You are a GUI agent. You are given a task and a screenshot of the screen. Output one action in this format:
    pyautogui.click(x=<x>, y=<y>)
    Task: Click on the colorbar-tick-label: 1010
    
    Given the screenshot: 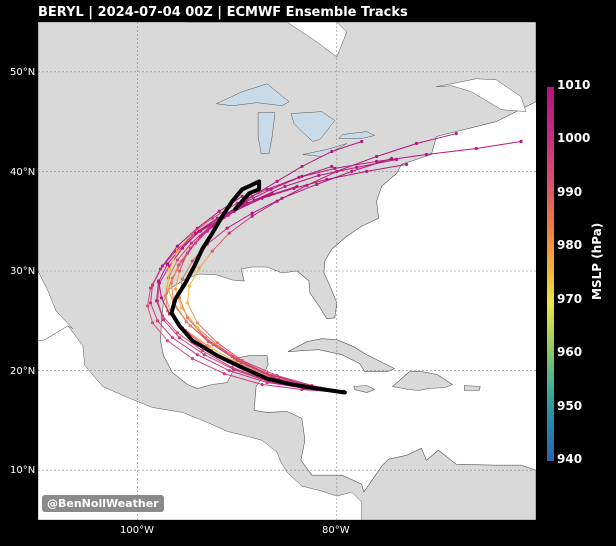 What is the action you would take?
    pyautogui.click(x=574, y=85)
    